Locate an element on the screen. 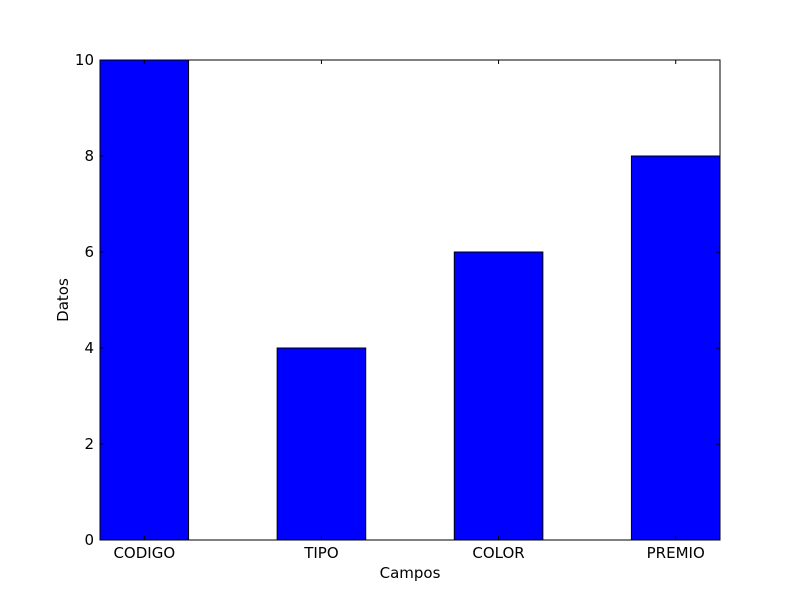  bar-tipo is located at coordinates (321, 444).